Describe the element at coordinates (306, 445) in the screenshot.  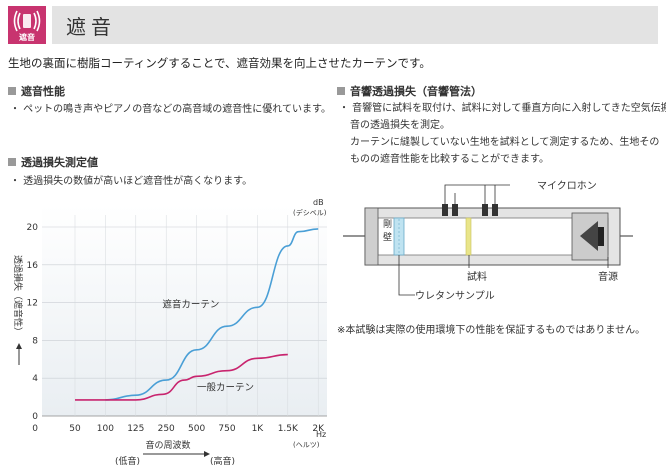
I see `x-unit-sub: (ヘルツ)` at that location.